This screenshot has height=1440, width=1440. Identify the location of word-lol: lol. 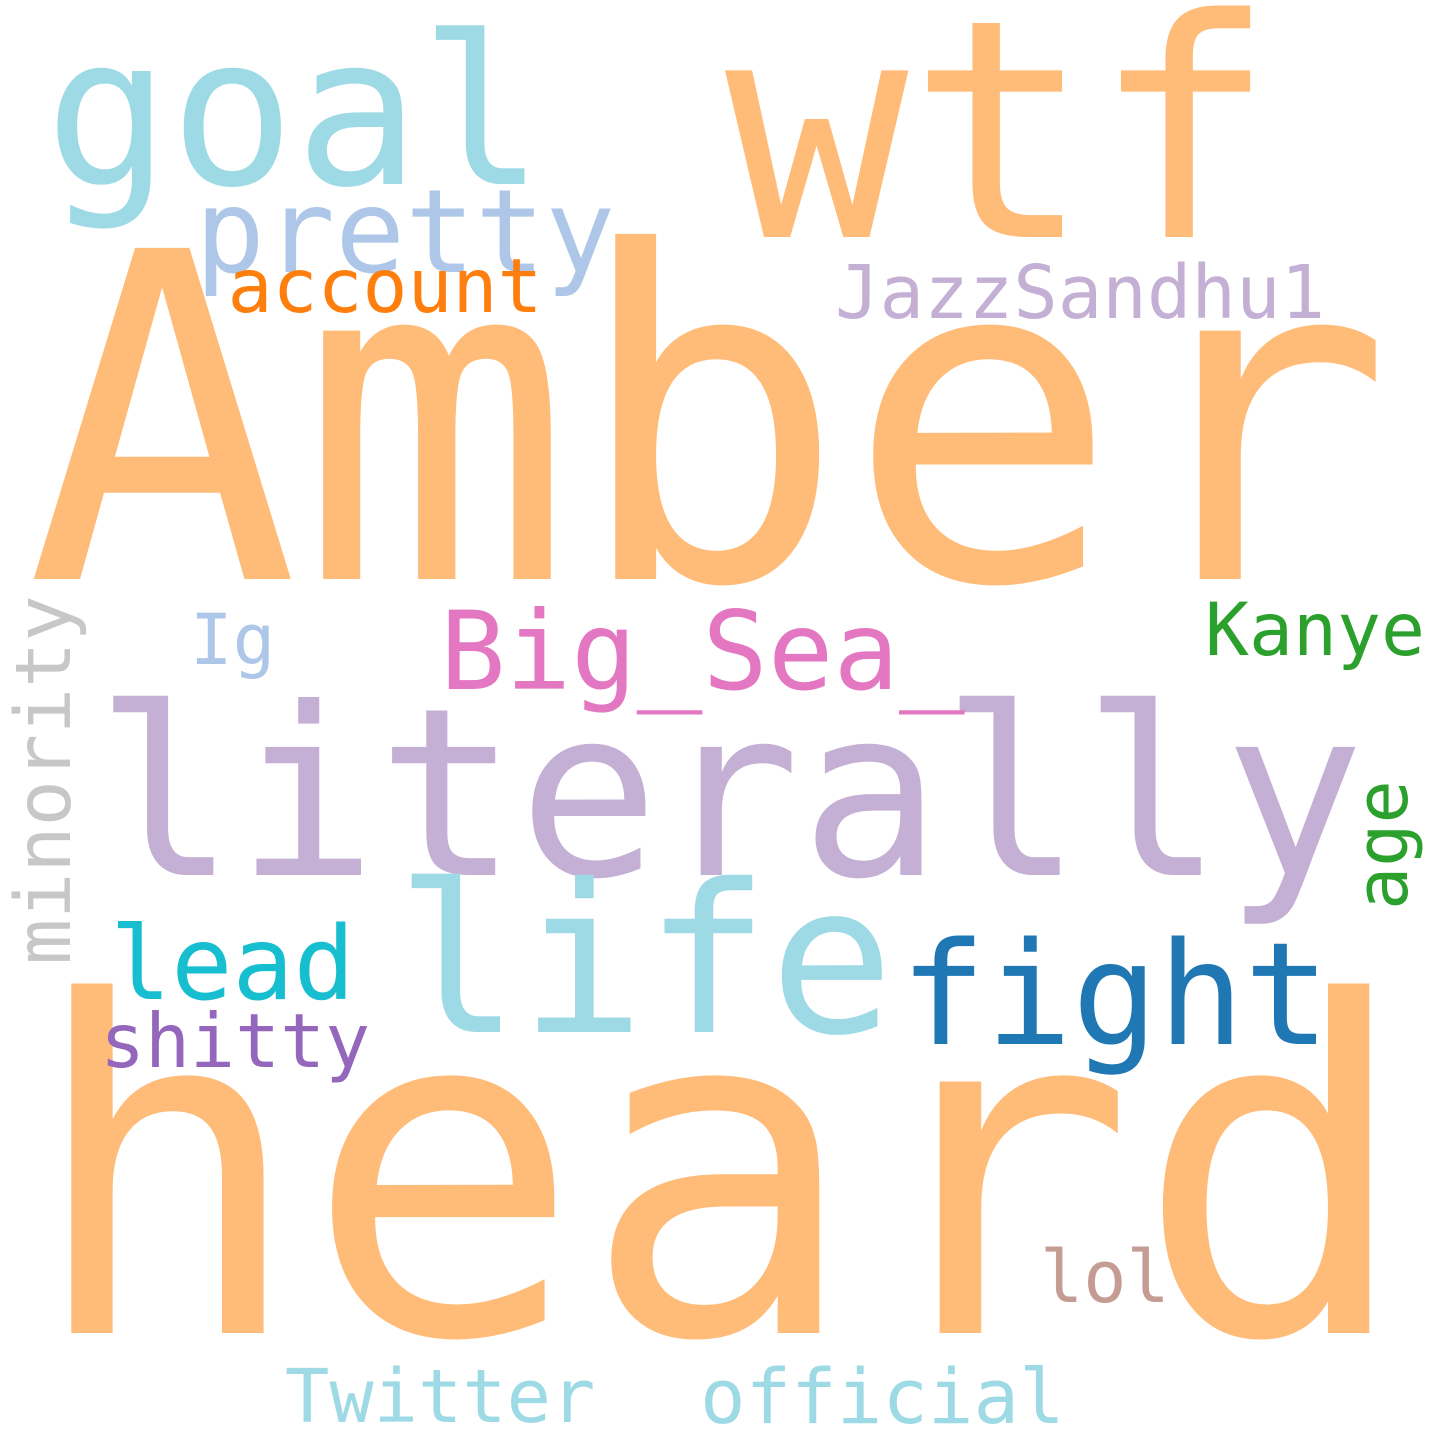
(1105, 1276).